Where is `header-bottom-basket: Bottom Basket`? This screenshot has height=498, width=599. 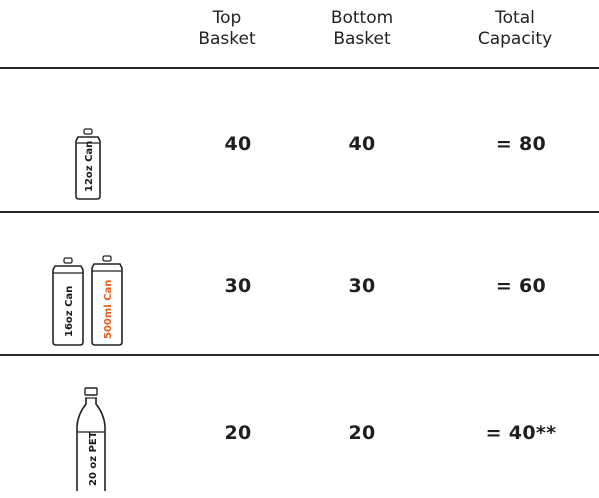
header-bottom-basket: Bottom Basket is located at coordinates (362, 29).